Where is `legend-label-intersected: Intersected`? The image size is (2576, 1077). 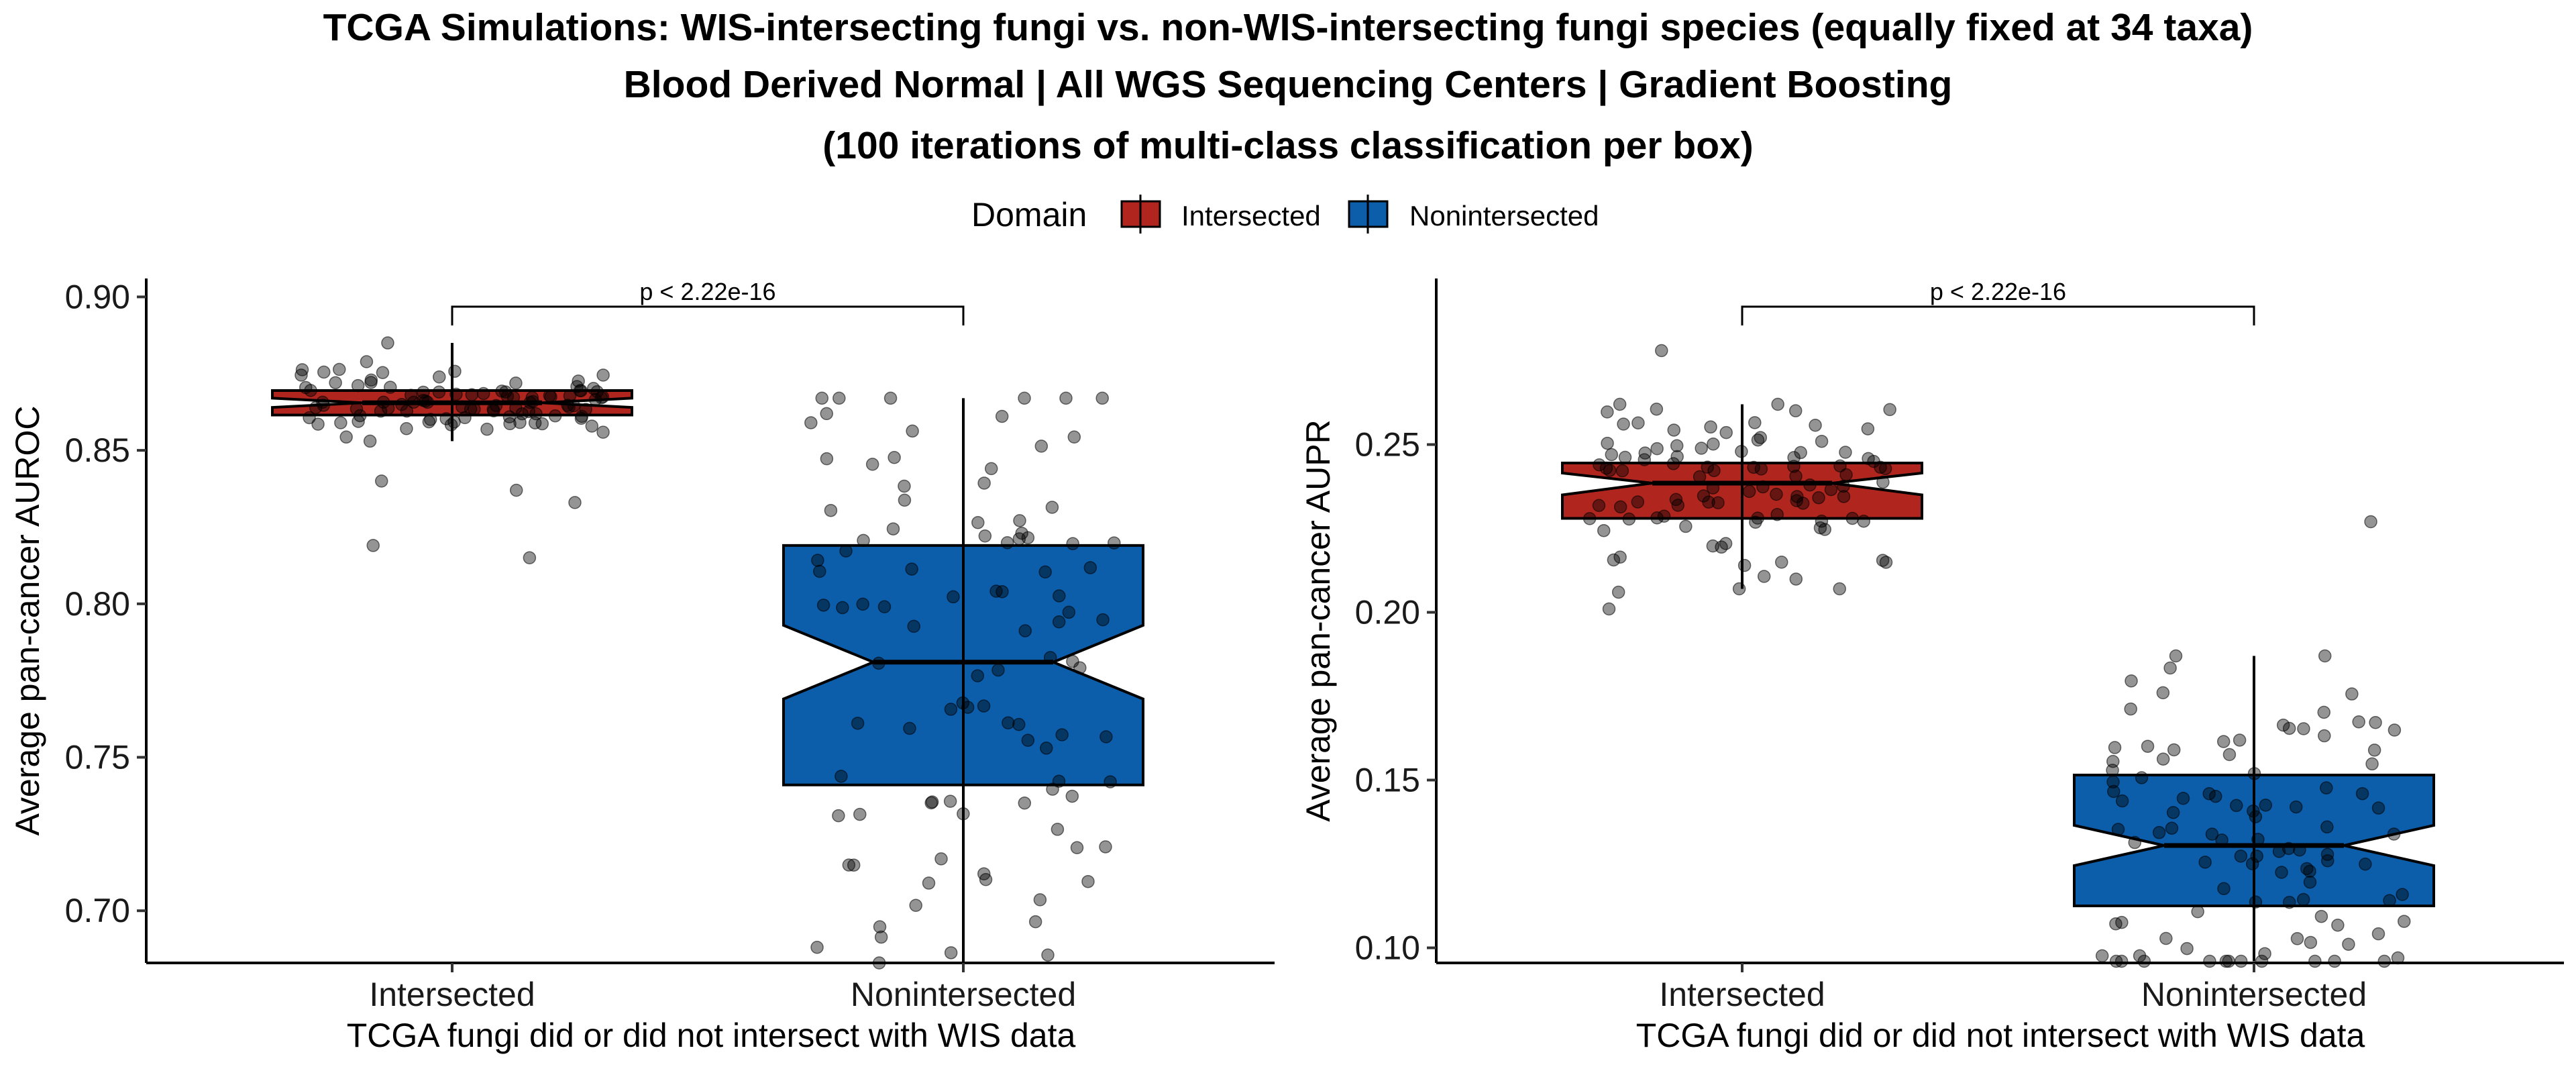
legend-label-intersected: Intersected is located at coordinates (1251, 216).